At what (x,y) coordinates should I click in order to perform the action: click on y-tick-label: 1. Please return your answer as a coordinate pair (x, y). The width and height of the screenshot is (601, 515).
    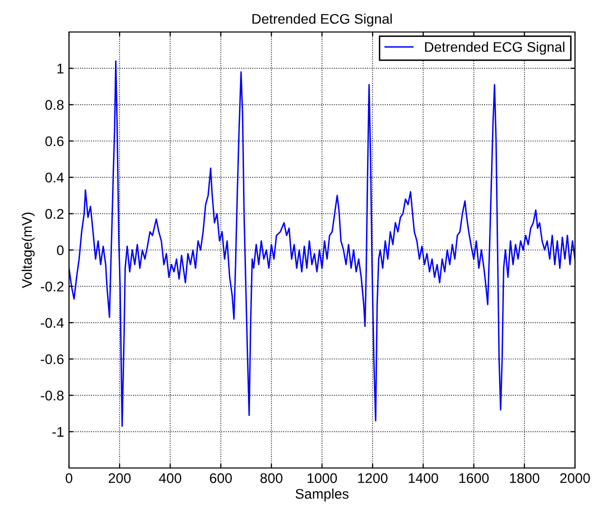
    Looking at the image, I should click on (60, 69).